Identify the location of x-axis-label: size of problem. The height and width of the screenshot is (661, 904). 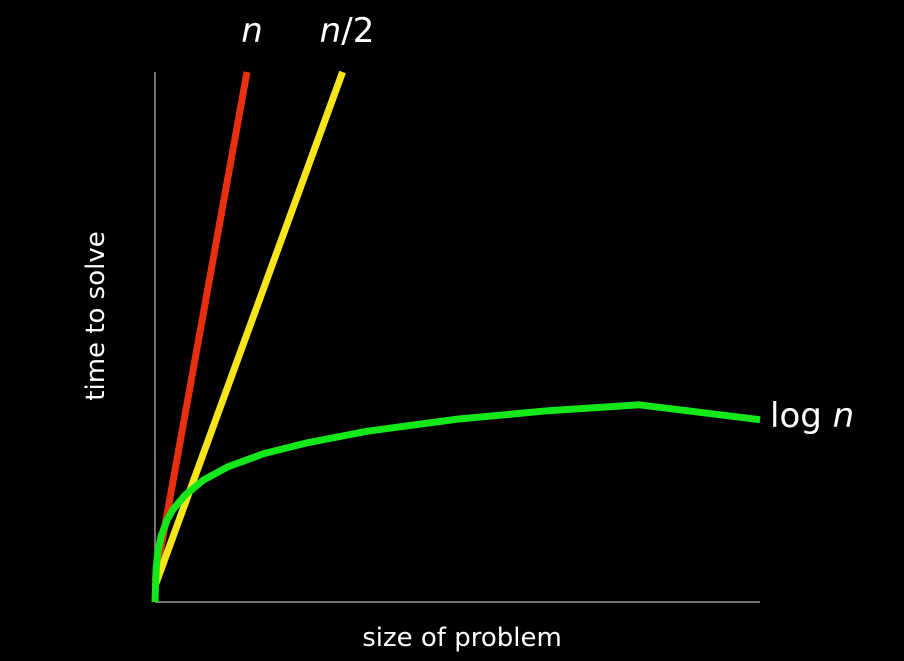
(462, 638).